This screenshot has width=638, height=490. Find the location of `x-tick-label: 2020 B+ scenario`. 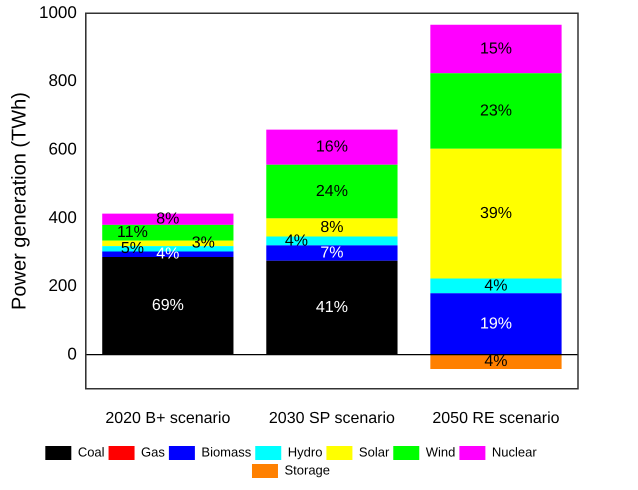

x-tick-label: 2020 B+ scenario is located at coordinates (167, 418).